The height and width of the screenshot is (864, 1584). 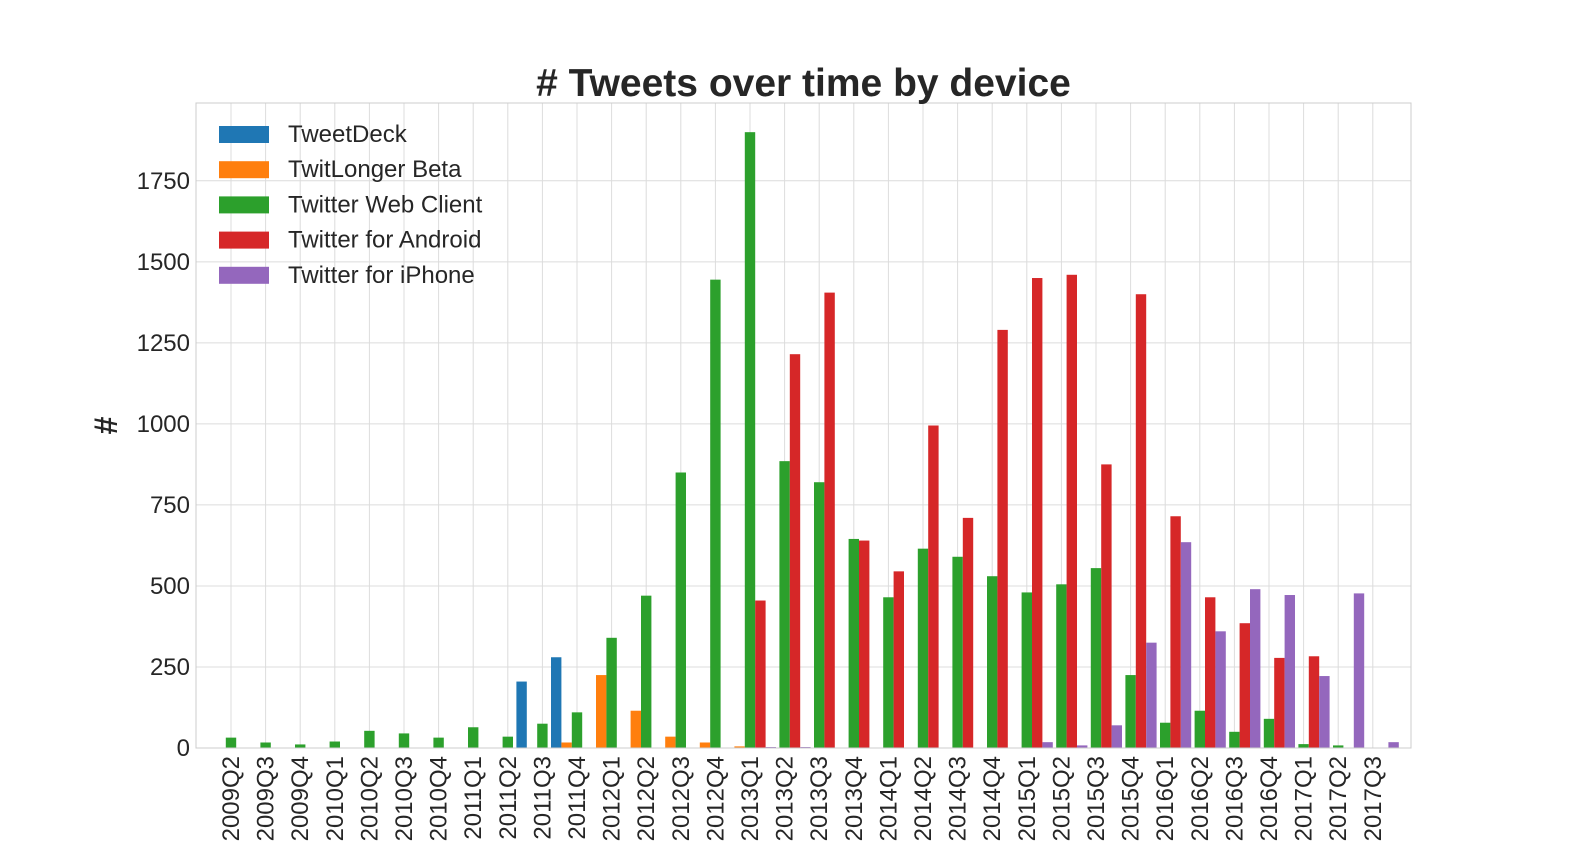 I want to click on x-tick-label: 2016Q4, so click(x=1269, y=798).